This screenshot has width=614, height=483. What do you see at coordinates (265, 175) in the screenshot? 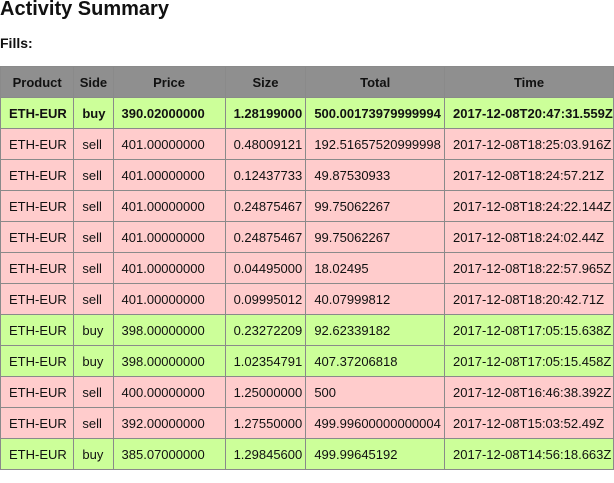
I see `cell-size: 0.12437733` at bounding box center [265, 175].